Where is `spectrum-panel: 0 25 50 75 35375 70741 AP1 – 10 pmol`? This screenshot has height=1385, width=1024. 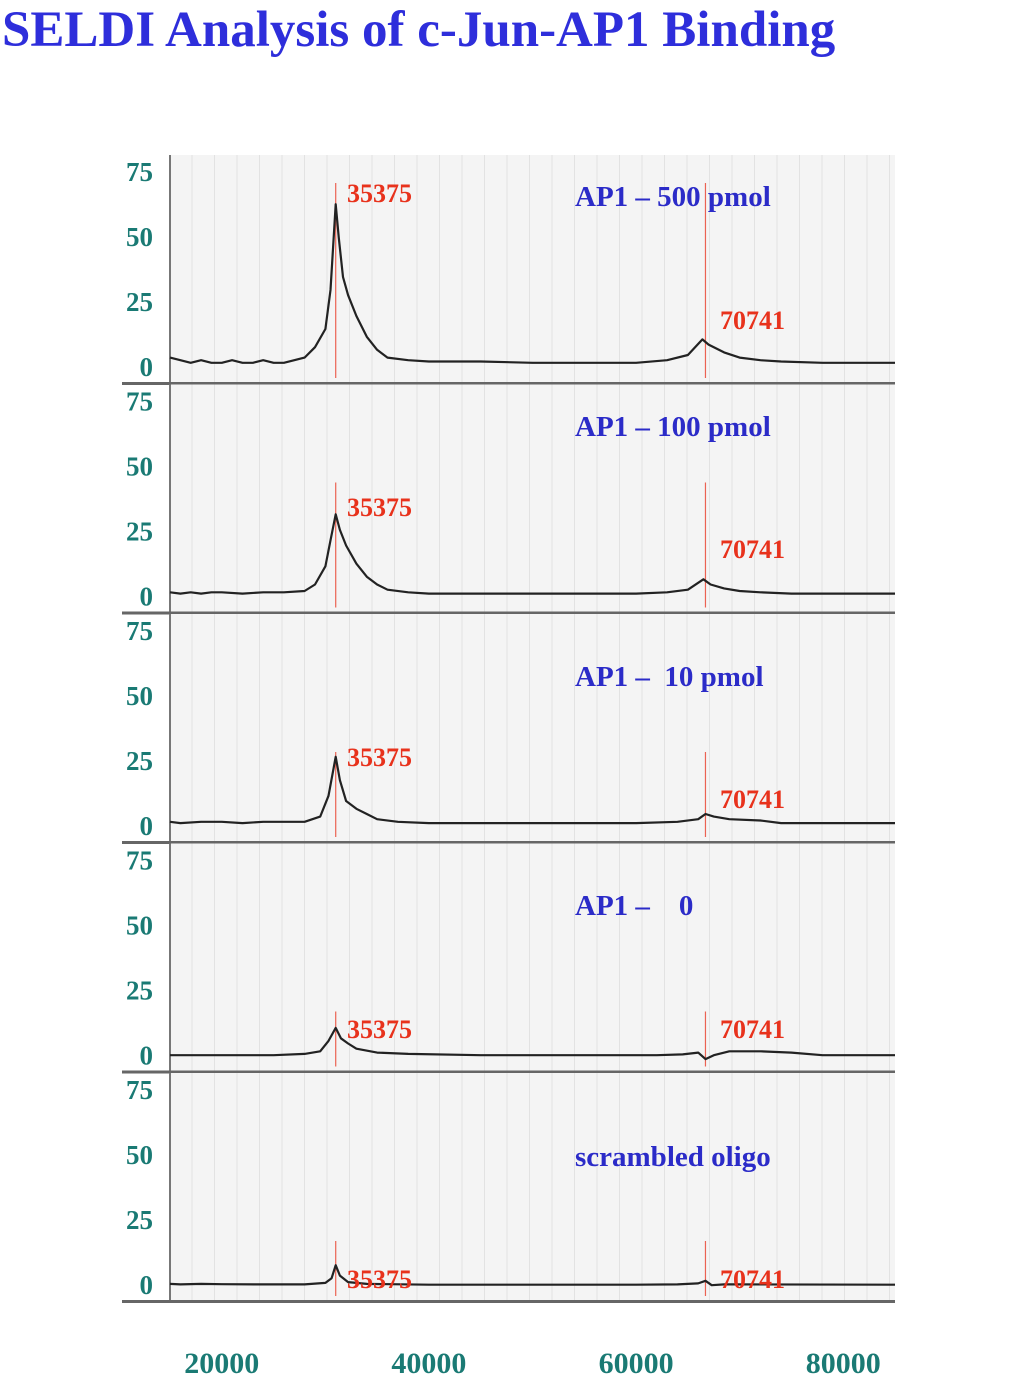
spectrum-panel: 0 25 50 75 35375 70741 AP1 – 10 pmol is located at coordinates (508, 729).